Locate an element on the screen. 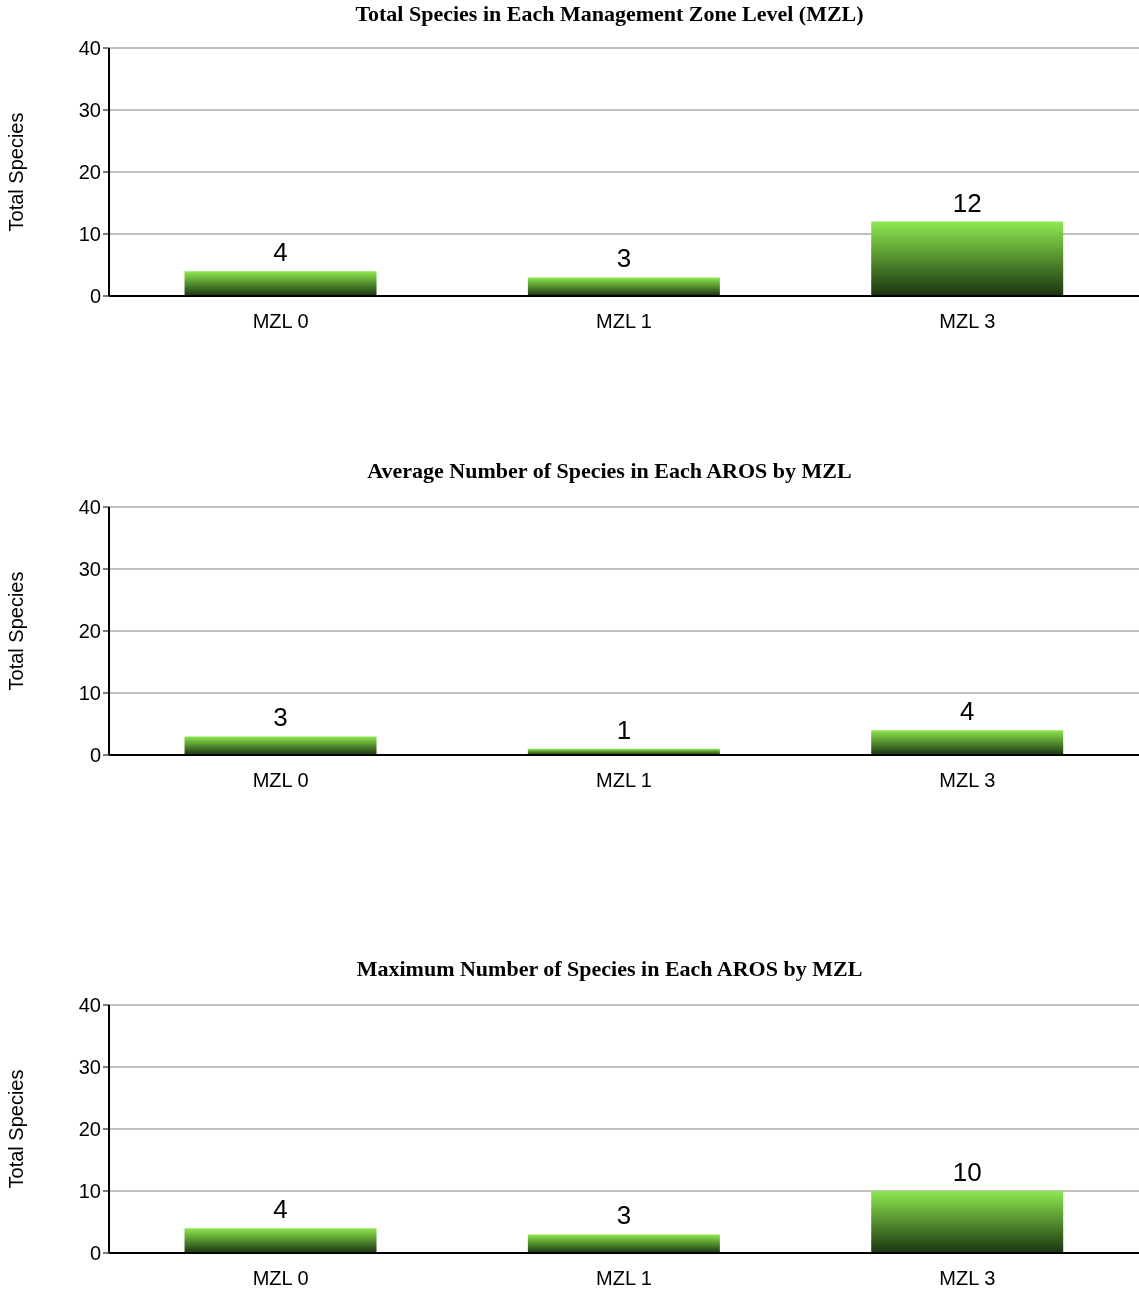 This screenshot has height=1295, width=1139. chart-title: Maximum Number of Species in Each AROS by MZL is located at coordinates (609, 969).